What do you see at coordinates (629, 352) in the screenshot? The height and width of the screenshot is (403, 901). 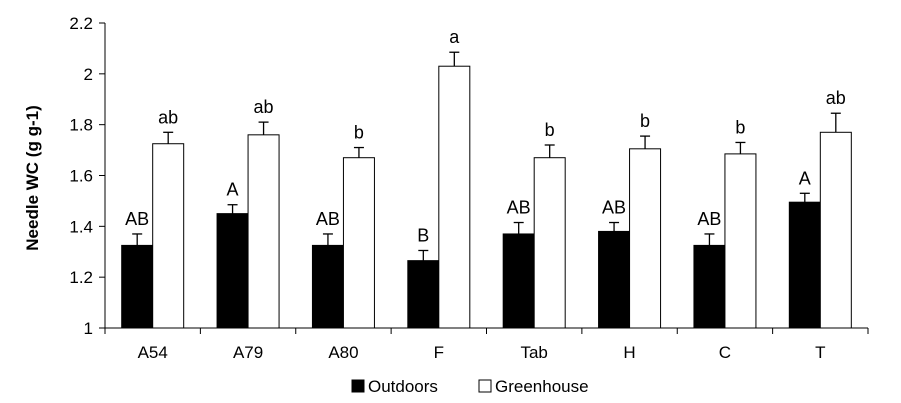 I see `x-tick-label: H` at bounding box center [629, 352].